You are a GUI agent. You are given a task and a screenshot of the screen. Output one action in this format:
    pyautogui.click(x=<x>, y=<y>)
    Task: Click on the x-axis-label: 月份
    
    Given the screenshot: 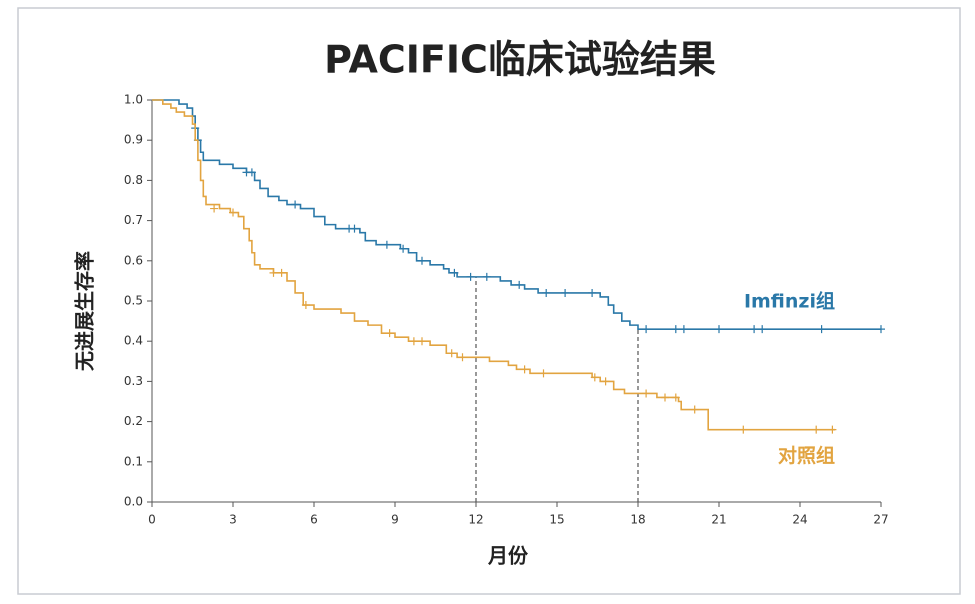 What is the action you would take?
    pyautogui.click(x=508, y=556)
    